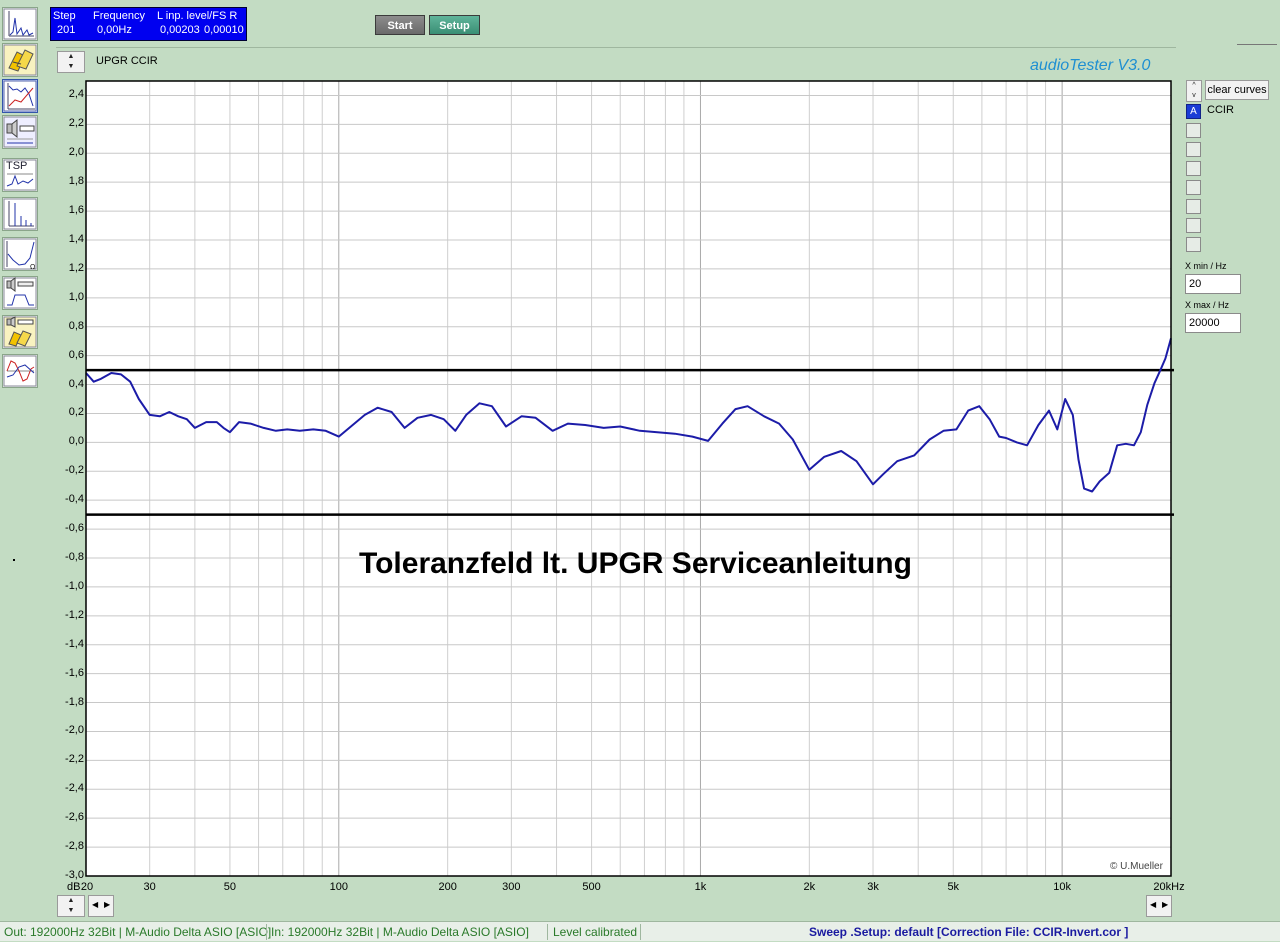 This screenshot has width=1280, height=942. I want to click on brand-logo-text: audioTester V3.0, so click(1090, 65).